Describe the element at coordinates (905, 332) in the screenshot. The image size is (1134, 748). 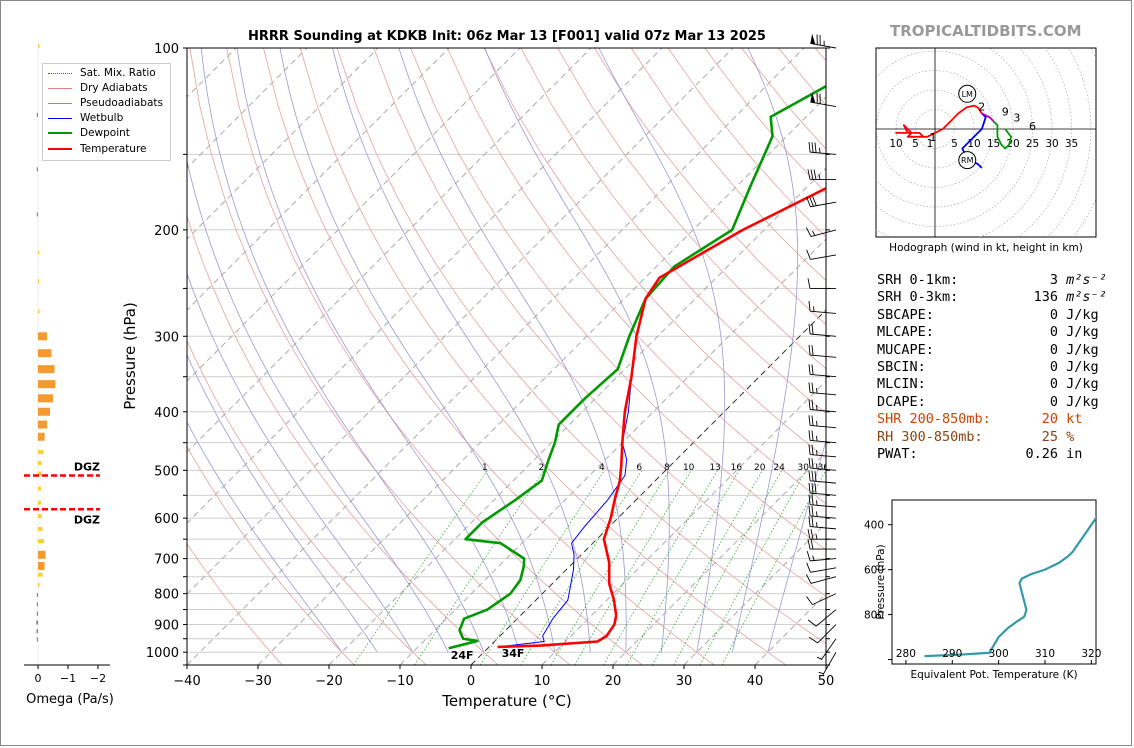
I see `param-label: MLCAPE:` at that location.